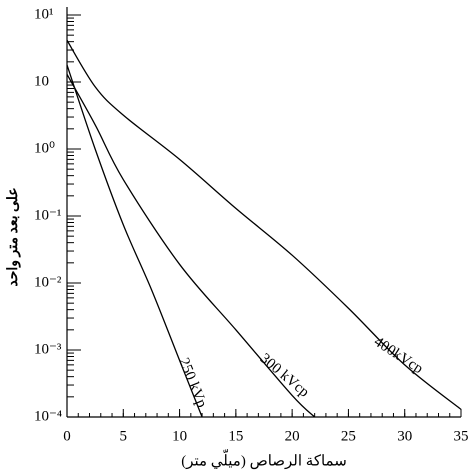  Describe the element at coordinates (398, 355) in the screenshot. I see `curve-label: 400kVcp` at that location.